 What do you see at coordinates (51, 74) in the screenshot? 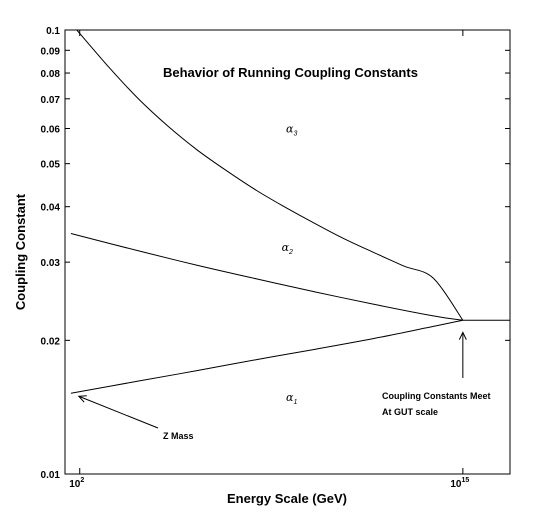
I see `y-tick-label: 0.08` at bounding box center [51, 74].